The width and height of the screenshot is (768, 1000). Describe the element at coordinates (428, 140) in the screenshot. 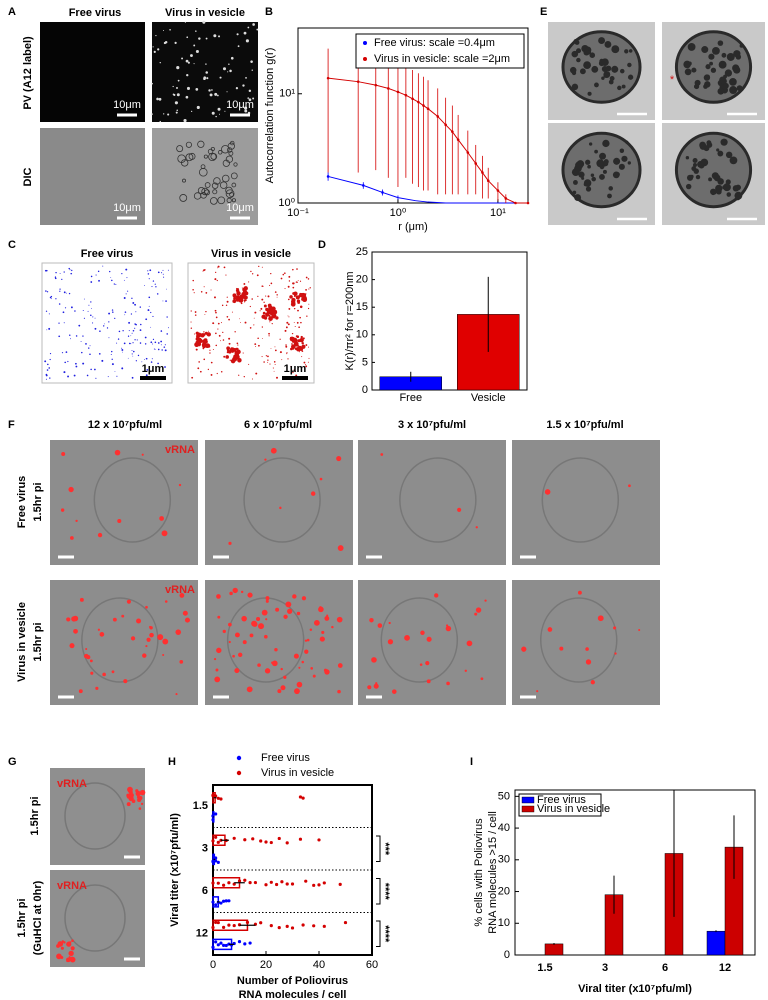

I see `series-line` at that location.